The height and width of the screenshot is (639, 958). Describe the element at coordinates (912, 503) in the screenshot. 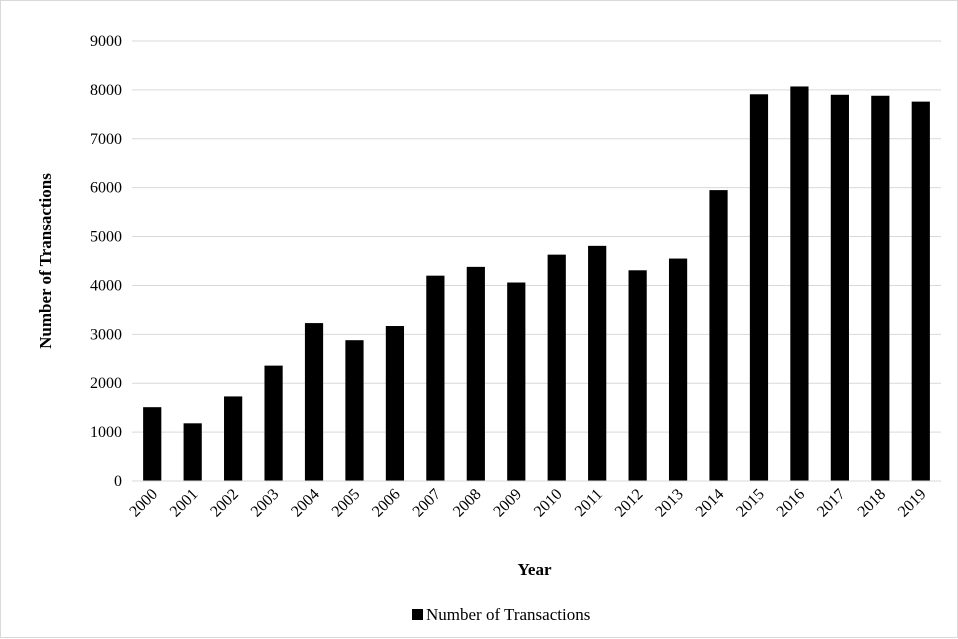

I see `x-tick-label: 2019` at that location.